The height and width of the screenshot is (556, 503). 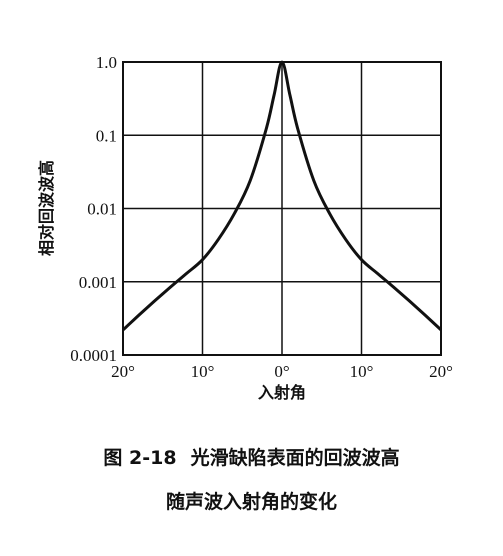 I want to click on x-tick-label: 0°, so click(x=281, y=371).